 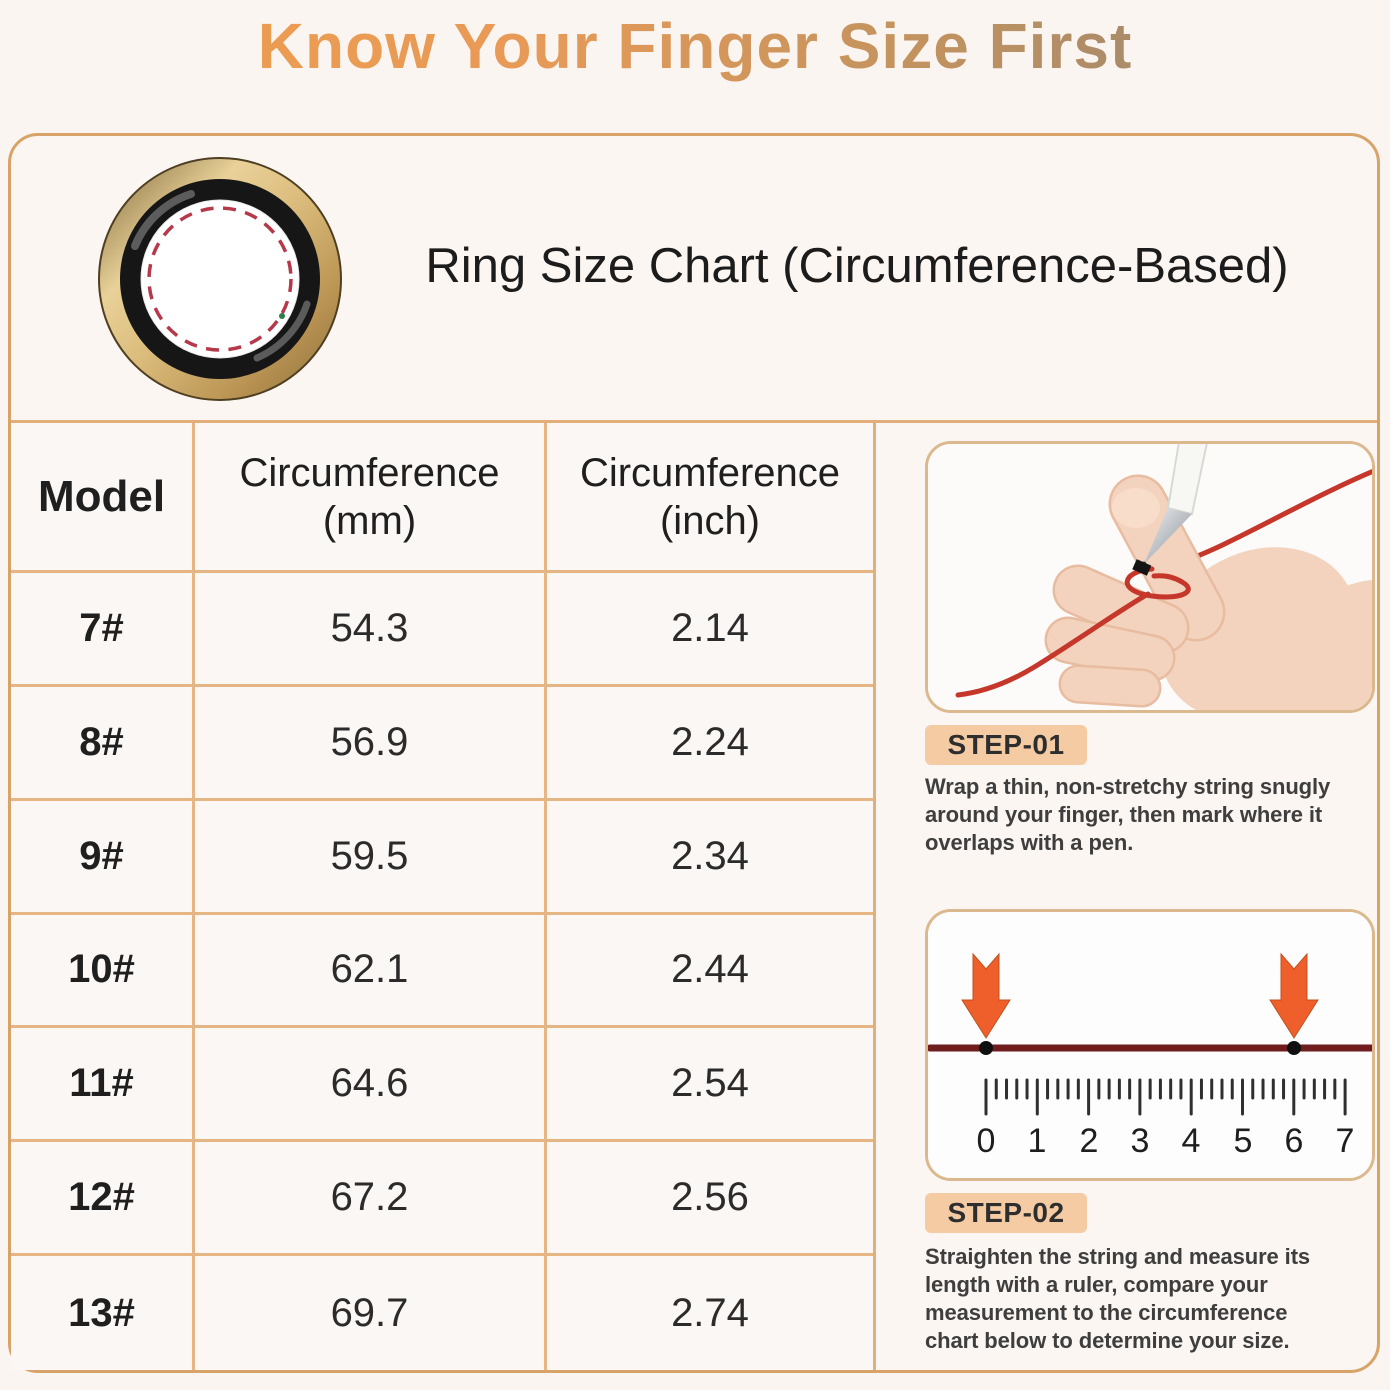 I want to click on table-row-mm: 67.2, so click(x=371, y=1199).